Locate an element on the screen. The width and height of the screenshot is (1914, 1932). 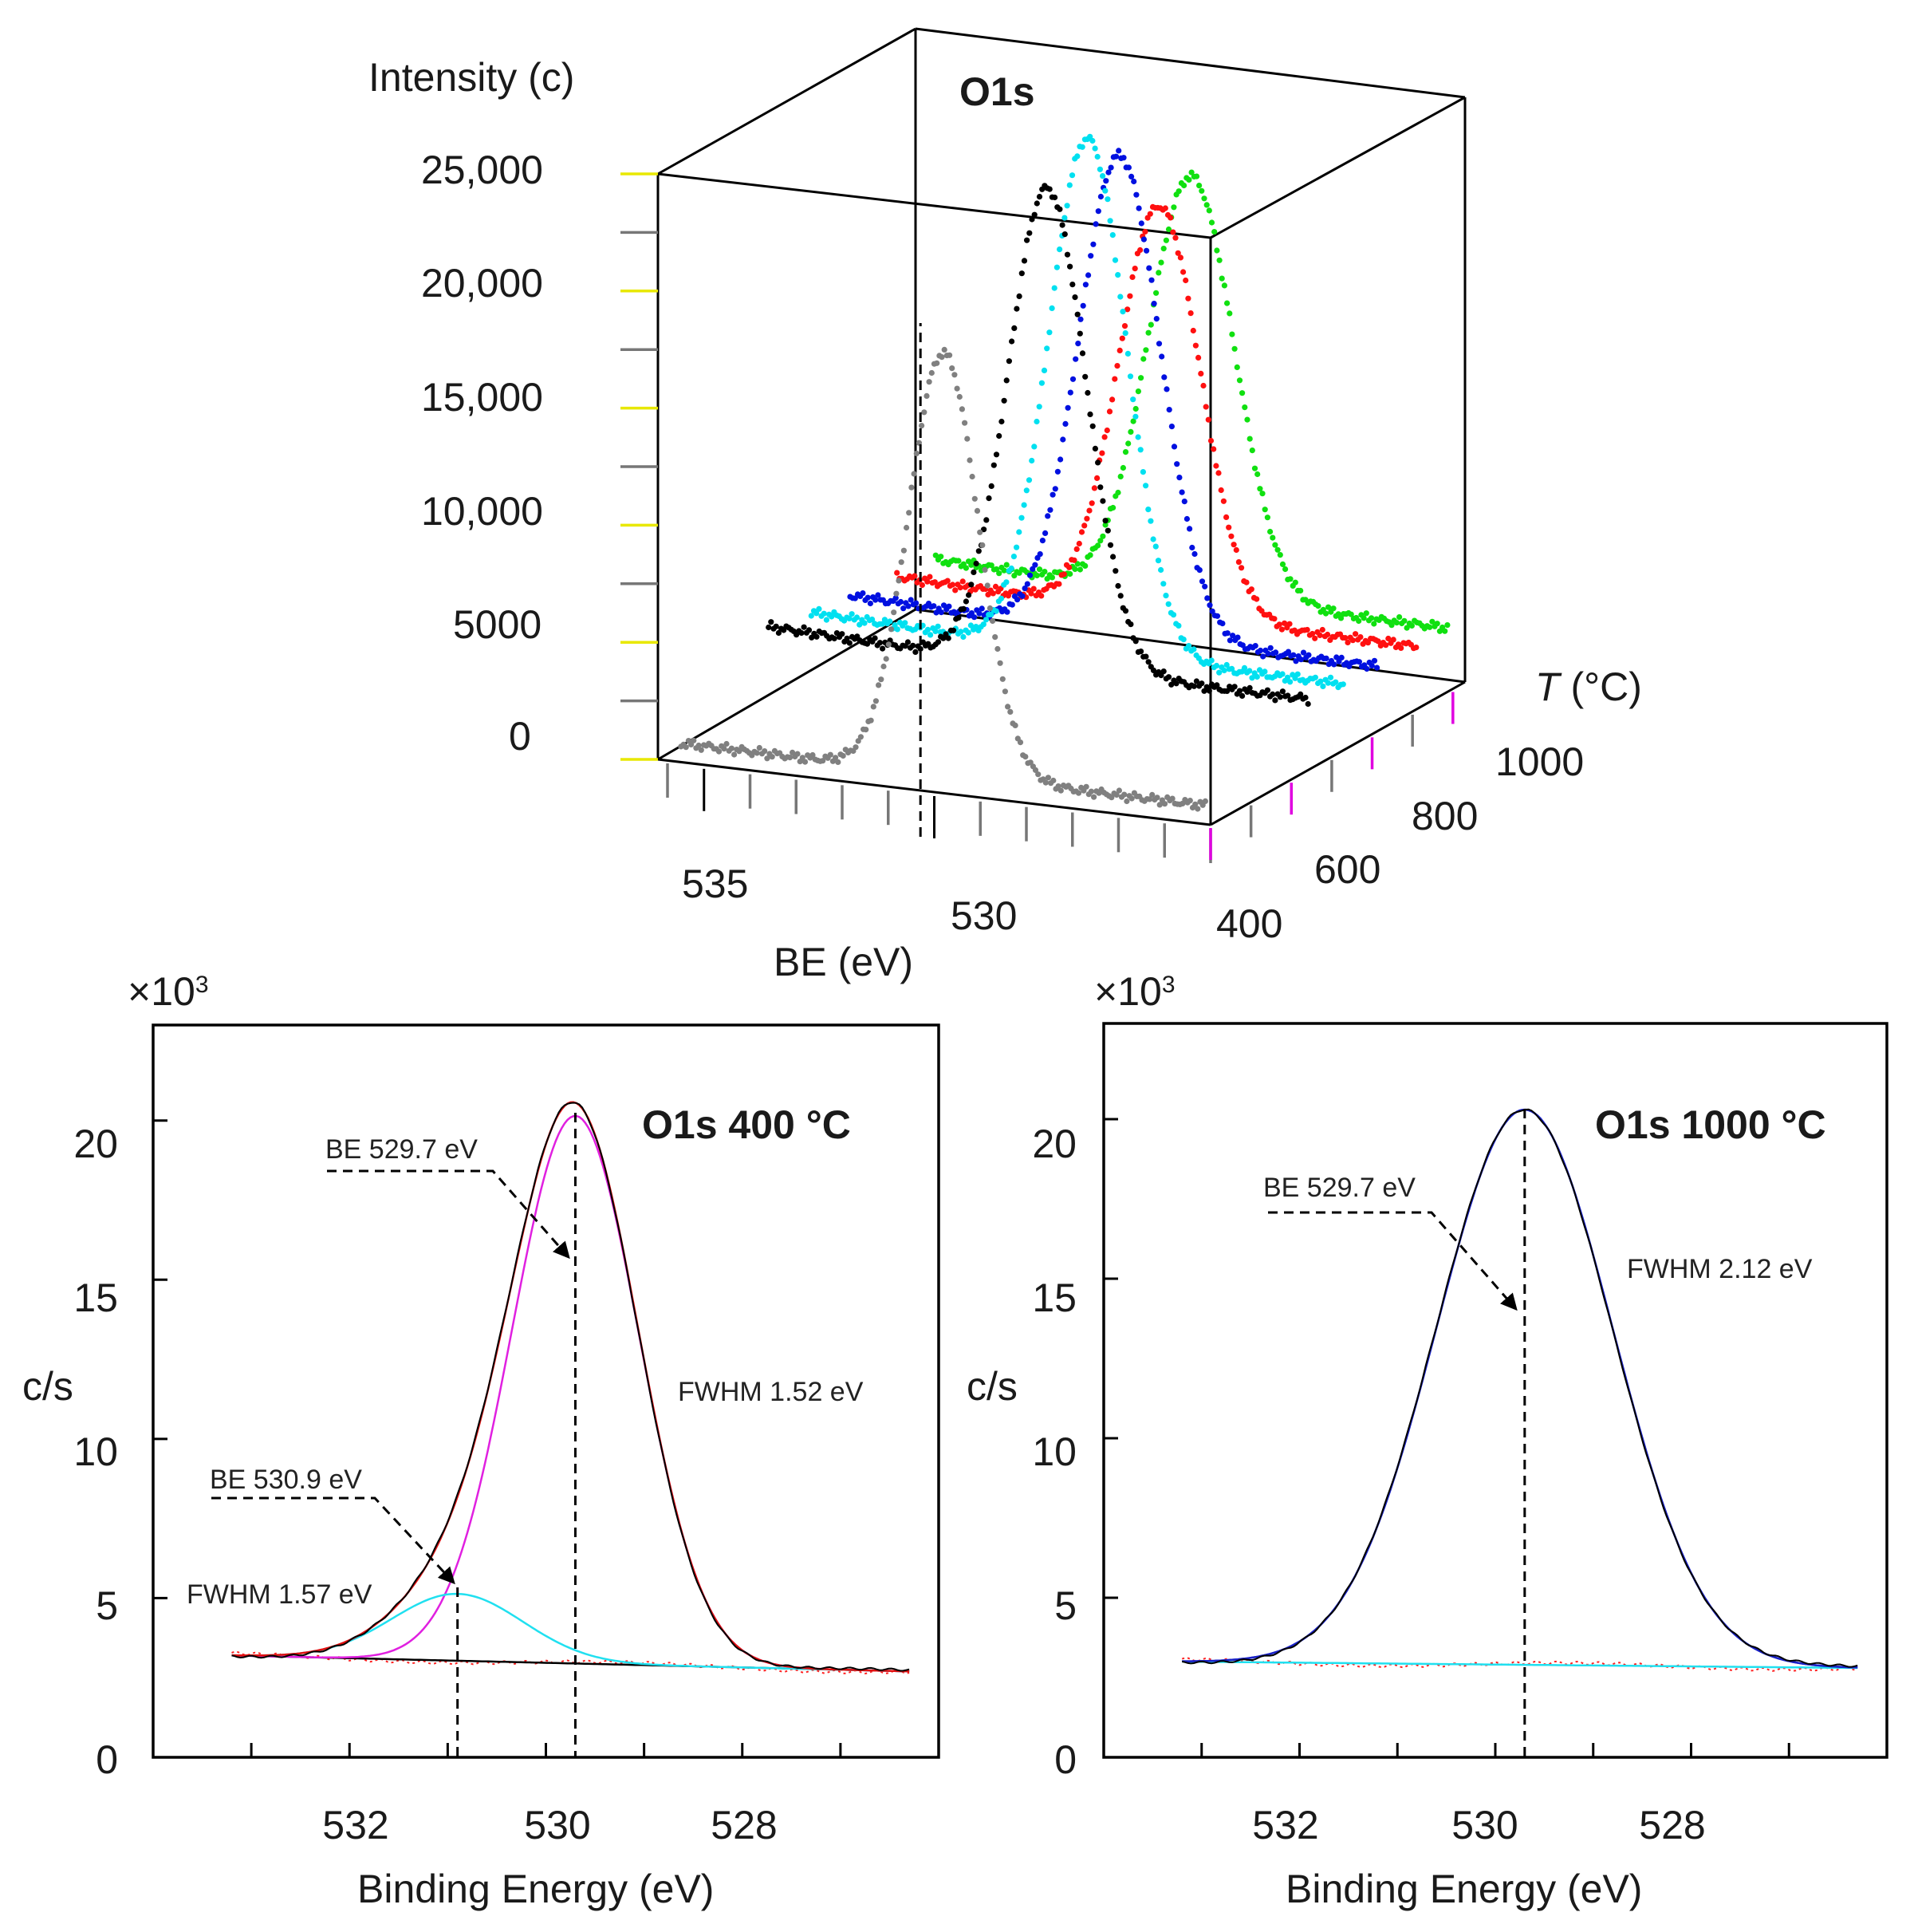
be-axis-title: BE (eV) is located at coordinates (844, 962).